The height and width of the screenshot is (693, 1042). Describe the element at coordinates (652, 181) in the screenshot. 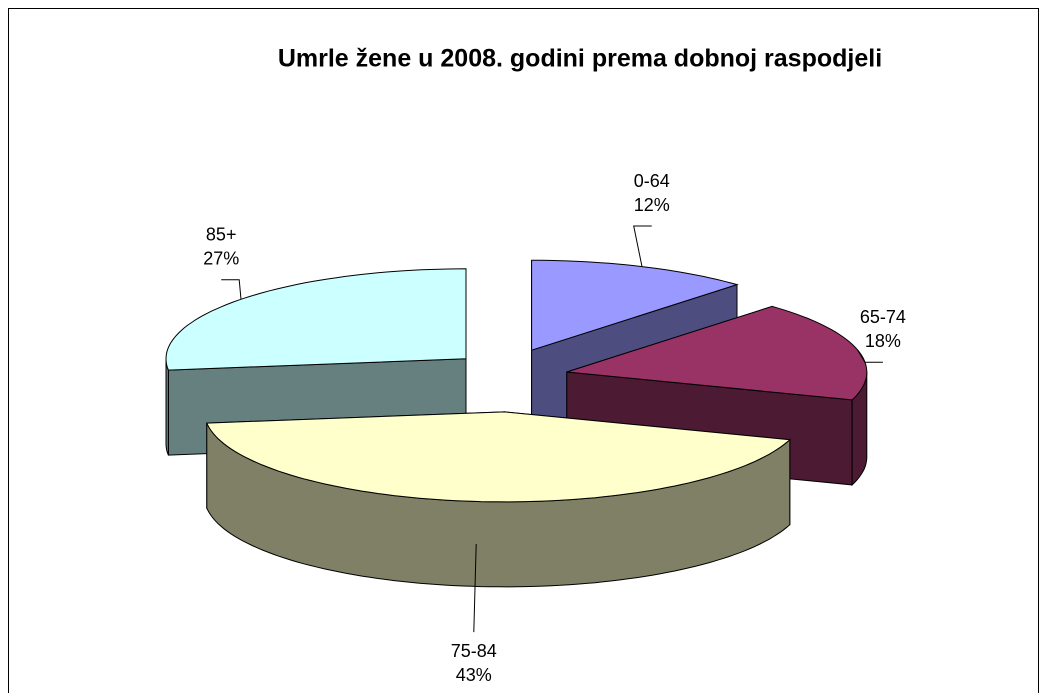

I see `slice-label: 0-64` at that location.